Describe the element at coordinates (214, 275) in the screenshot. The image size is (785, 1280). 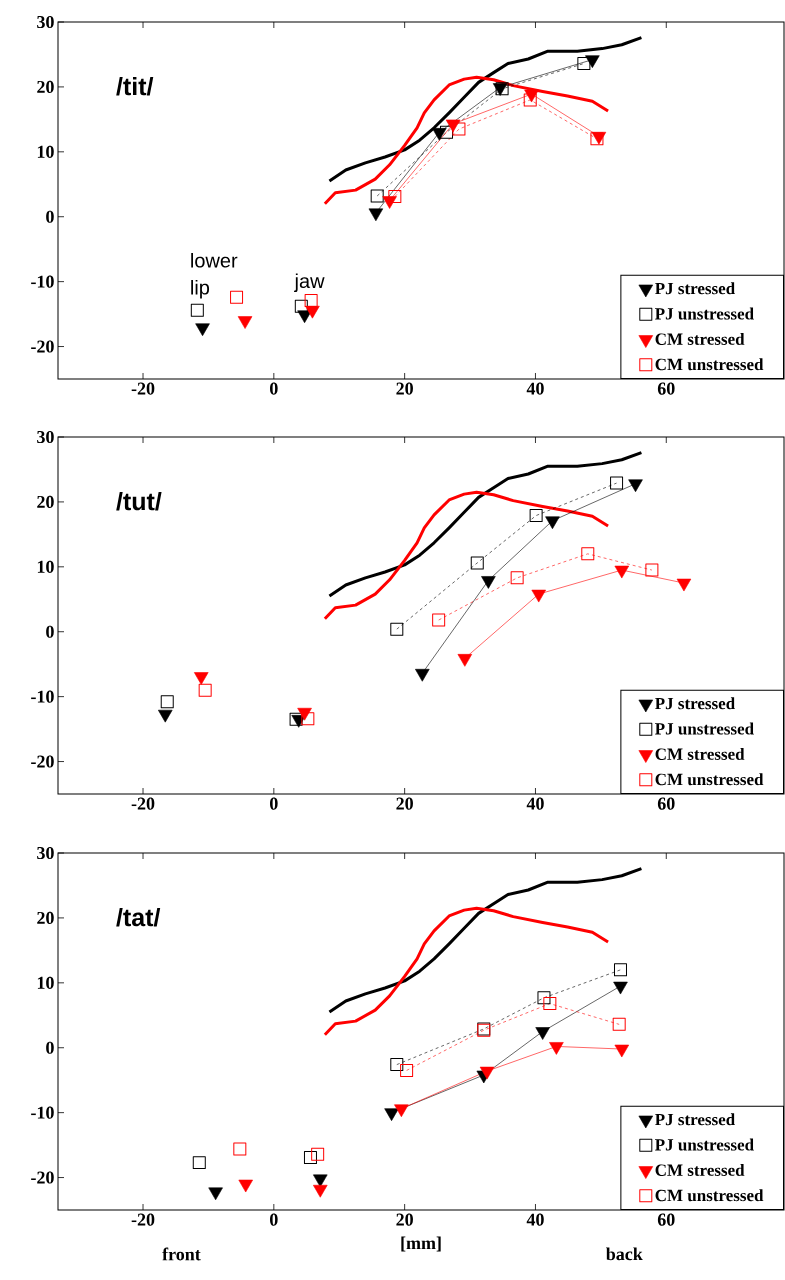
I see `annotation: lower lip` at that location.